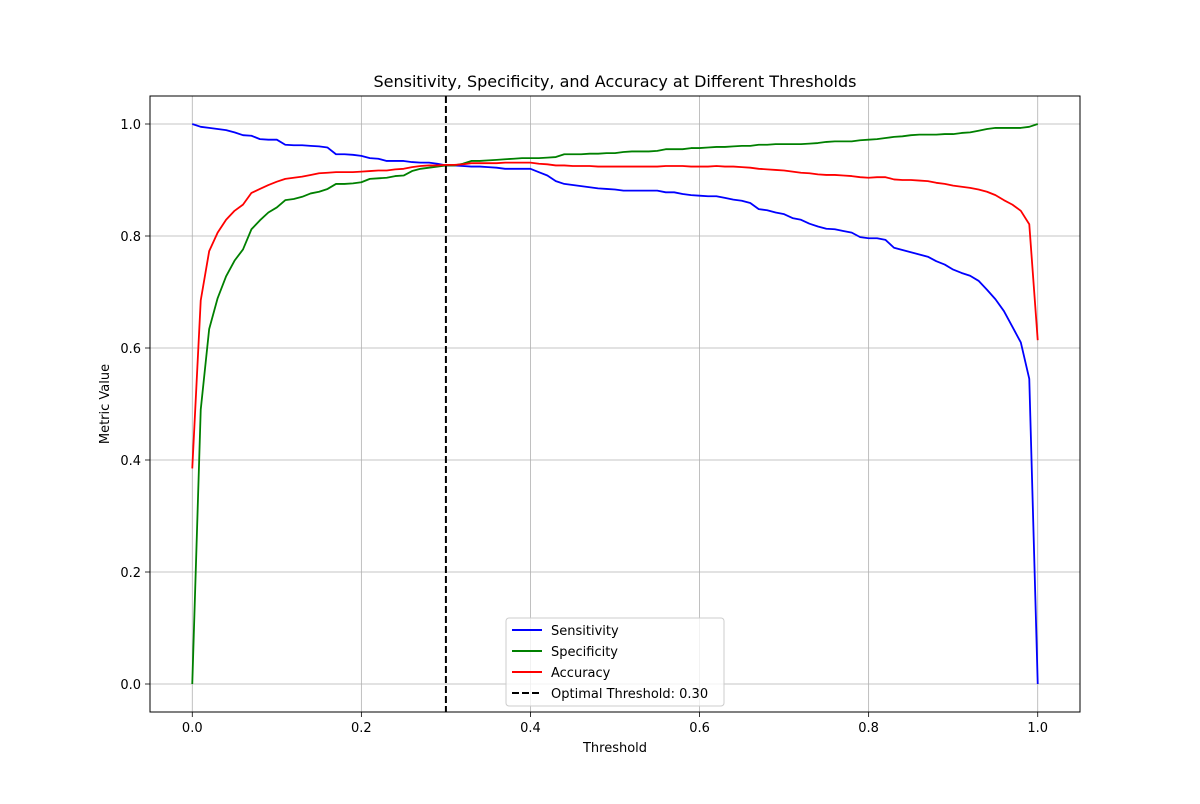 Image resolution: width=1200 pixels, height=804 pixels. I want to click on y-tick-label: 0.2, so click(130, 573).